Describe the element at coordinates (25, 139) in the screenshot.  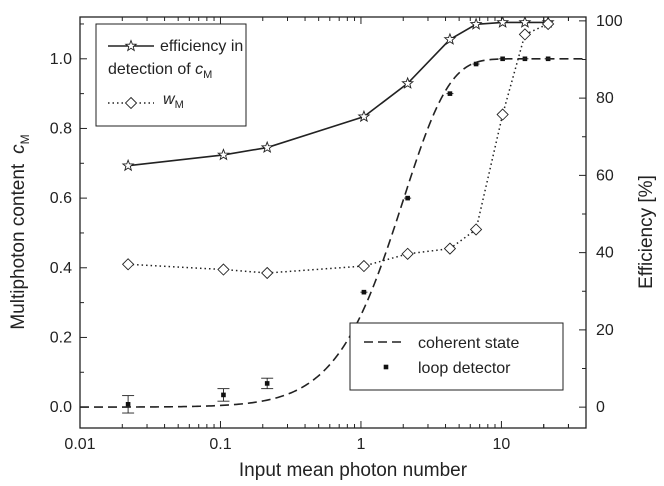
I see `y-axis-left-title-symbol-sub: M` at that location.